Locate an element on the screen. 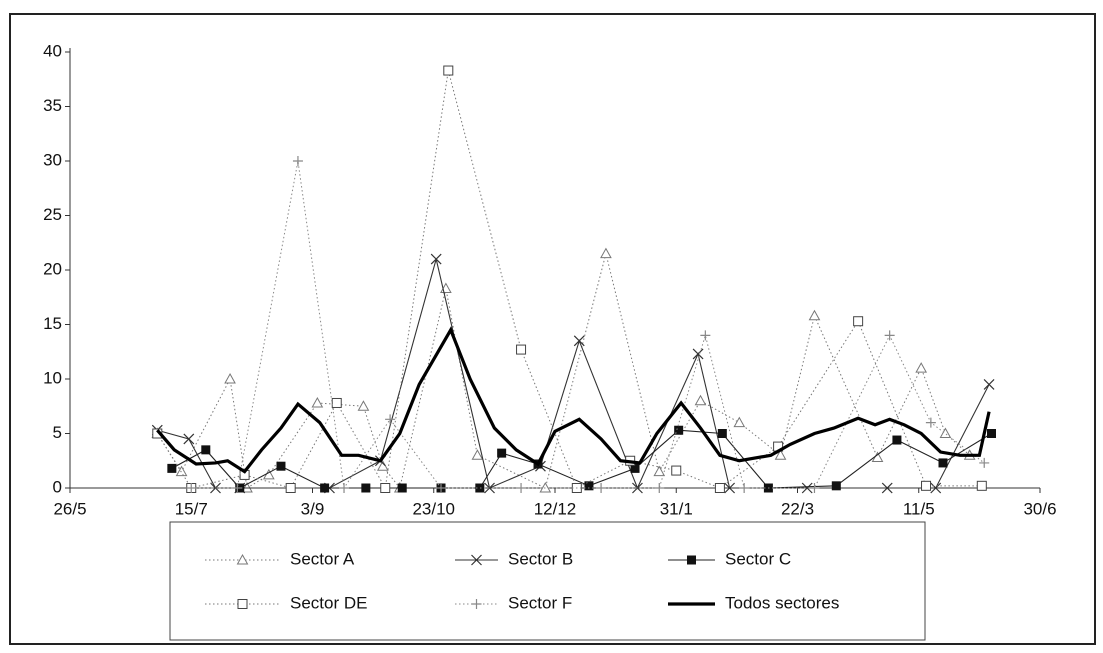 This screenshot has width=1103, height=653. legend-label: Sector C is located at coordinates (758, 558).